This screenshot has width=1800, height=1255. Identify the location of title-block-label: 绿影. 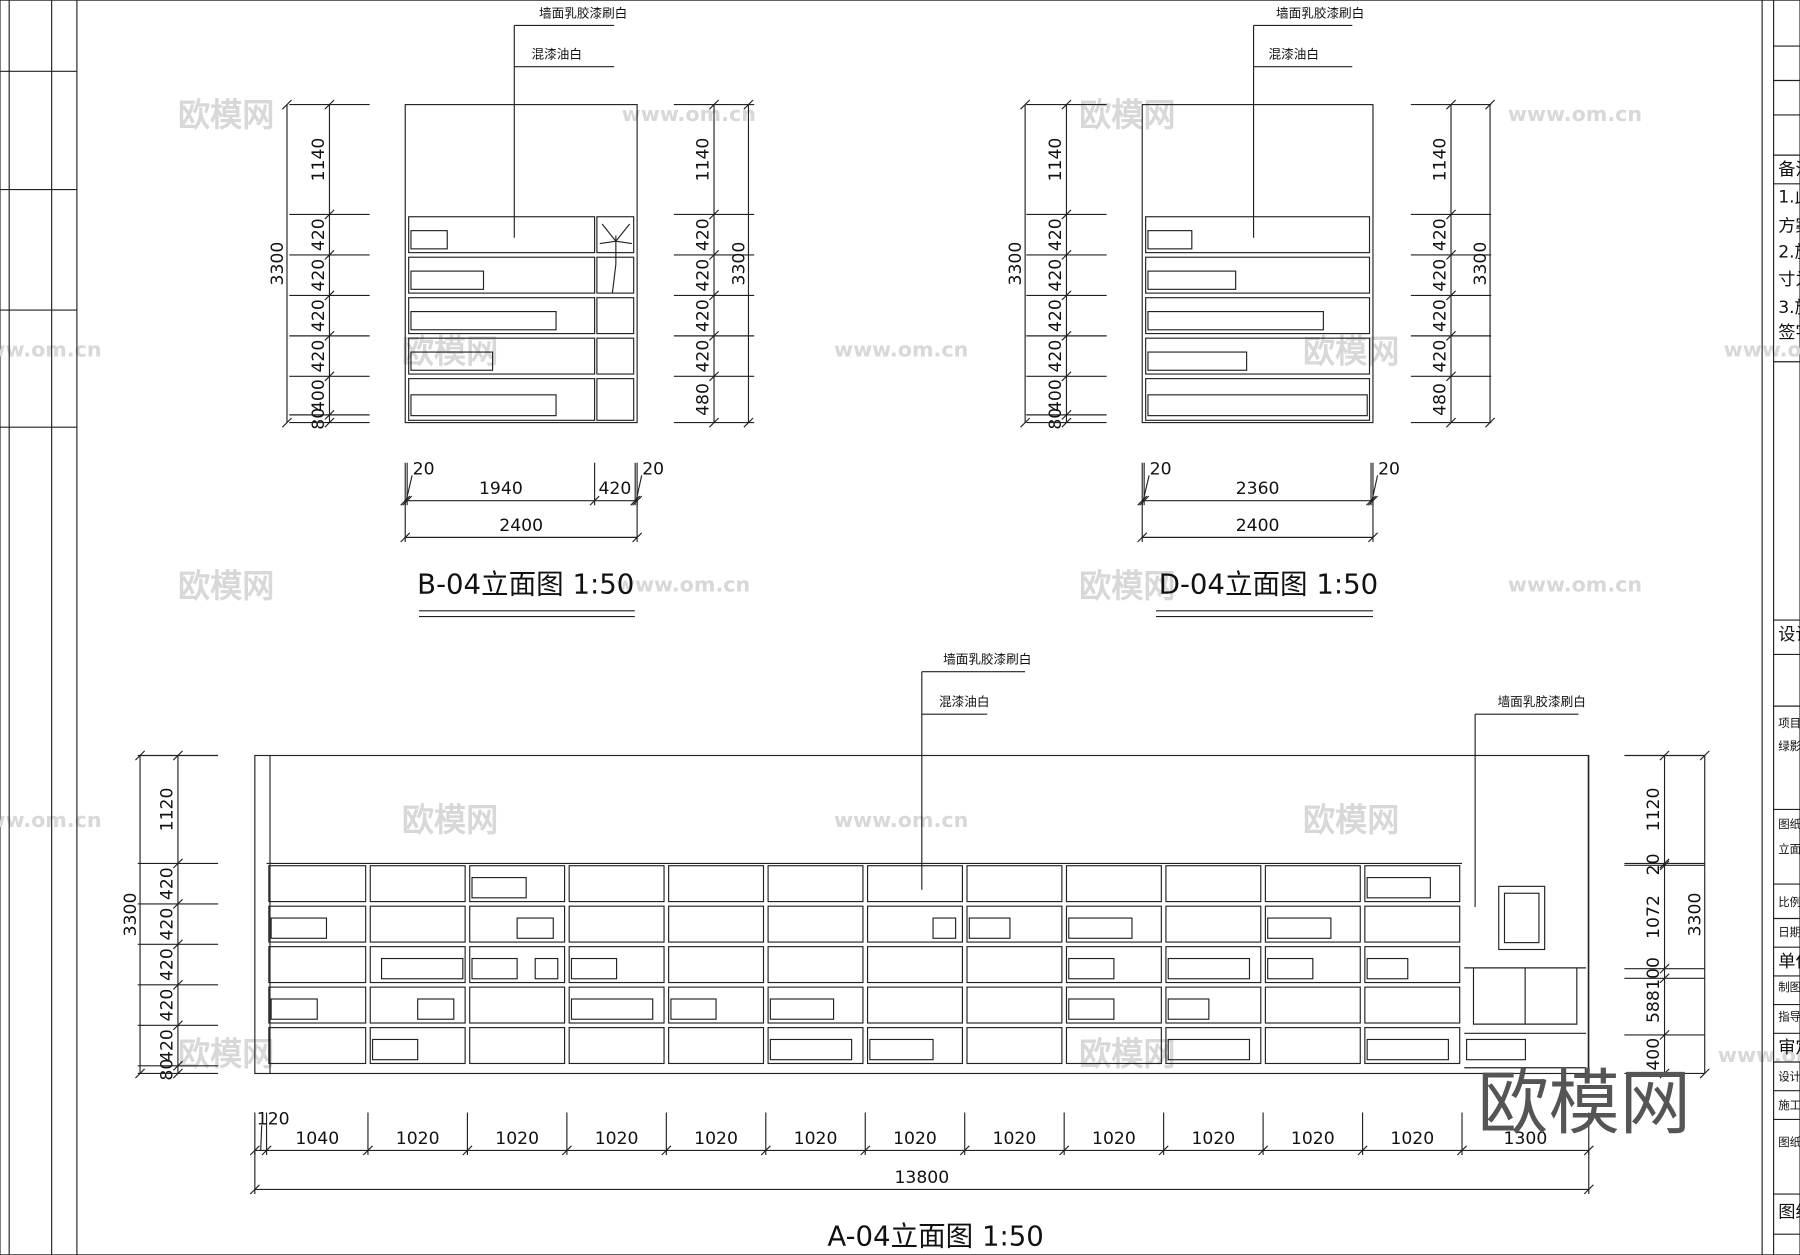
(1789, 746).